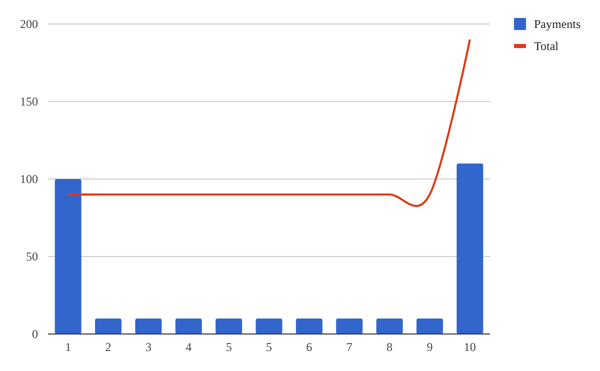 This screenshot has width=600, height=371. Describe the element at coordinates (389, 347) in the screenshot. I see `x-tick-label: 8` at that location.